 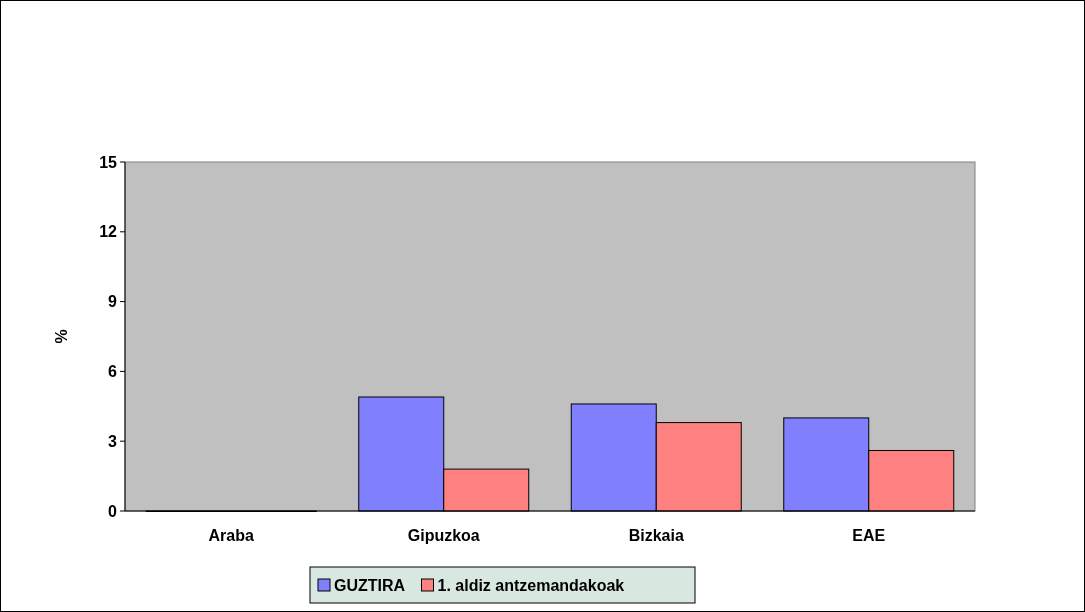 What do you see at coordinates (656, 535) in the screenshot?
I see `x-tick-label: Bizkaia` at bounding box center [656, 535].